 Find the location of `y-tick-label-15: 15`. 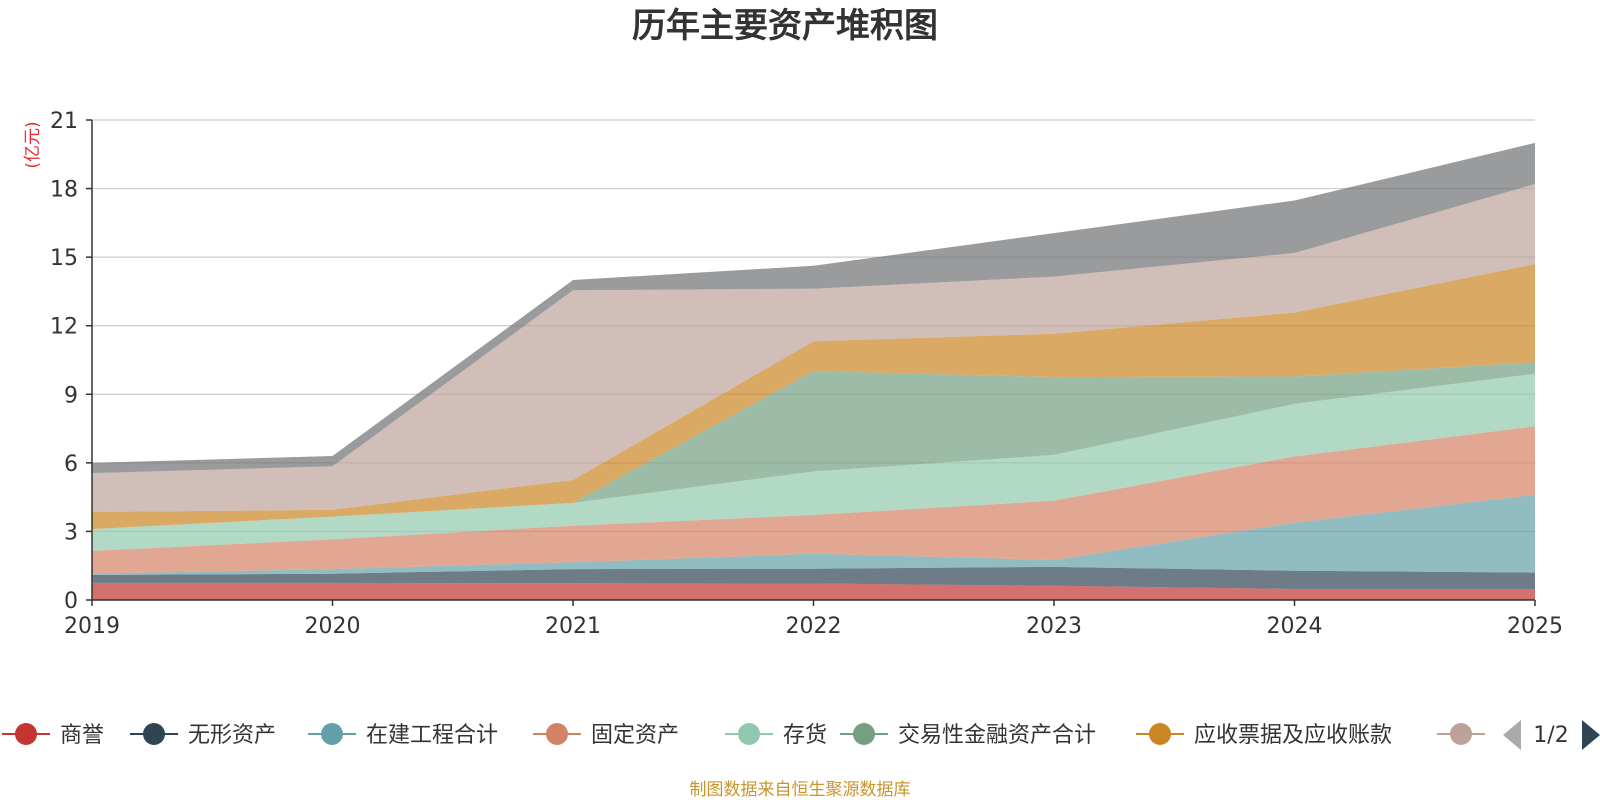

y-tick-label-15: 15 is located at coordinates (64, 258).